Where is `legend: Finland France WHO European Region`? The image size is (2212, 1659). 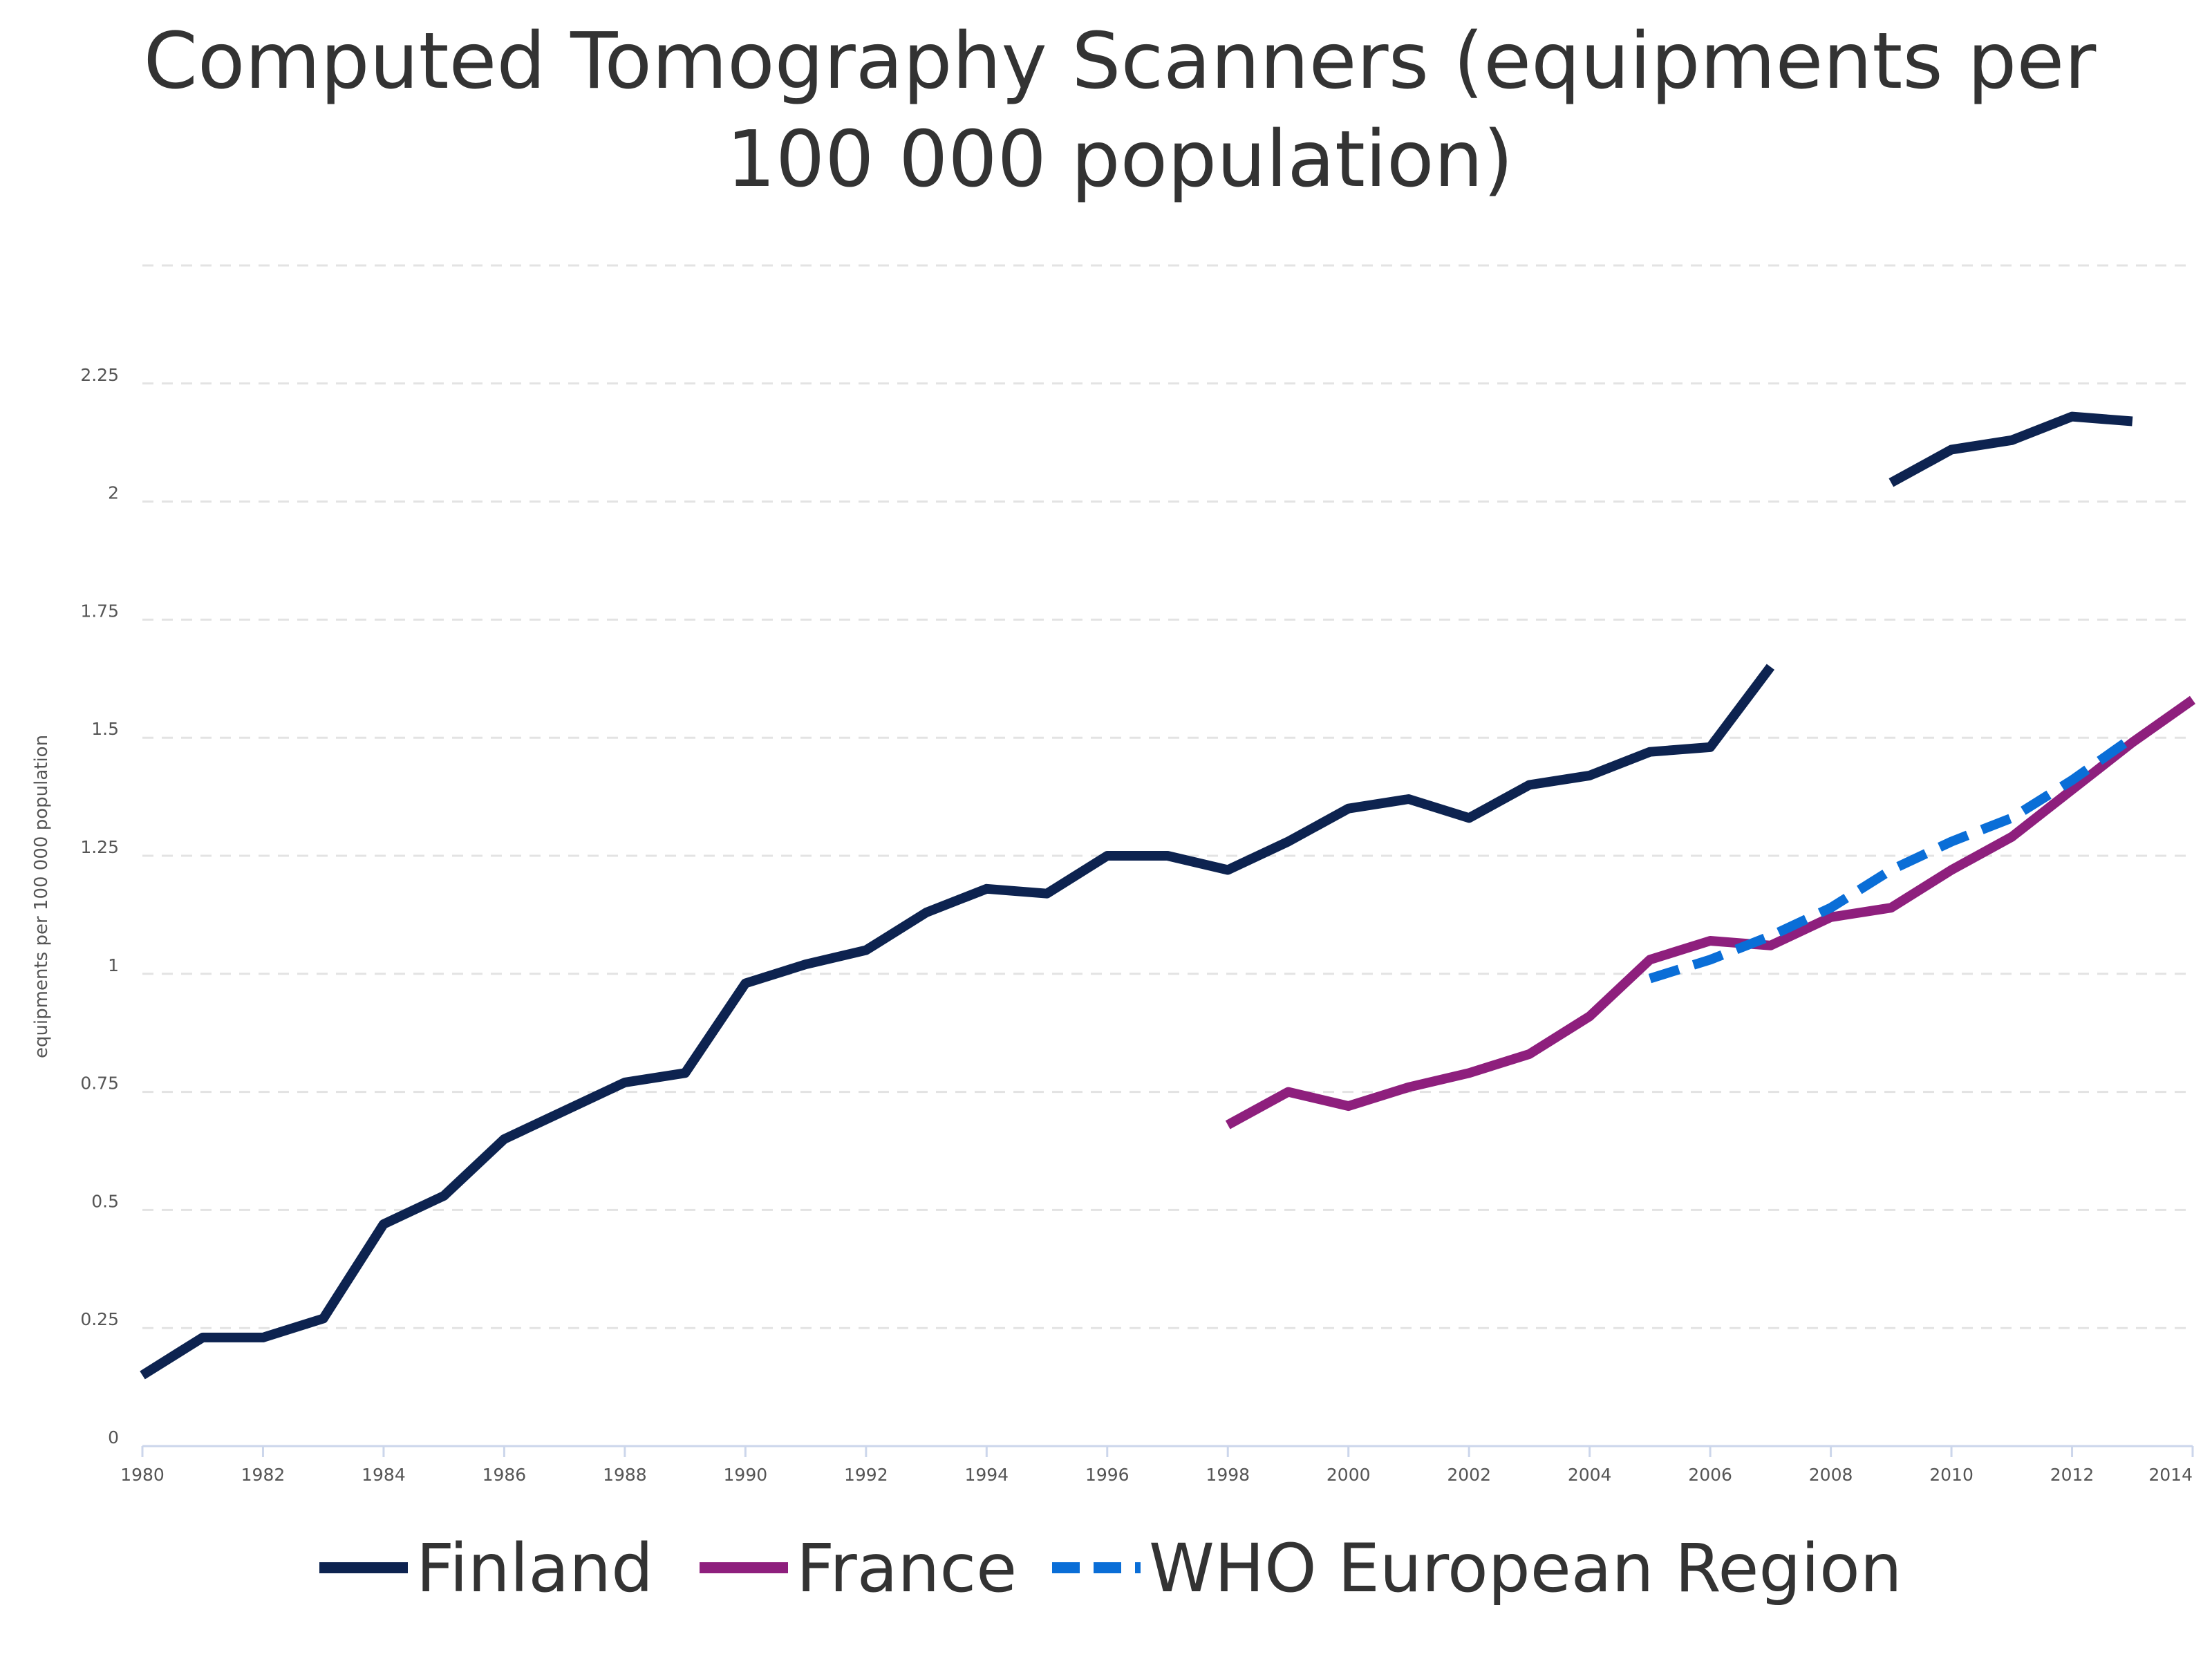
legend: Finland France WHO European Region is located at coordinates (1110, 1568).